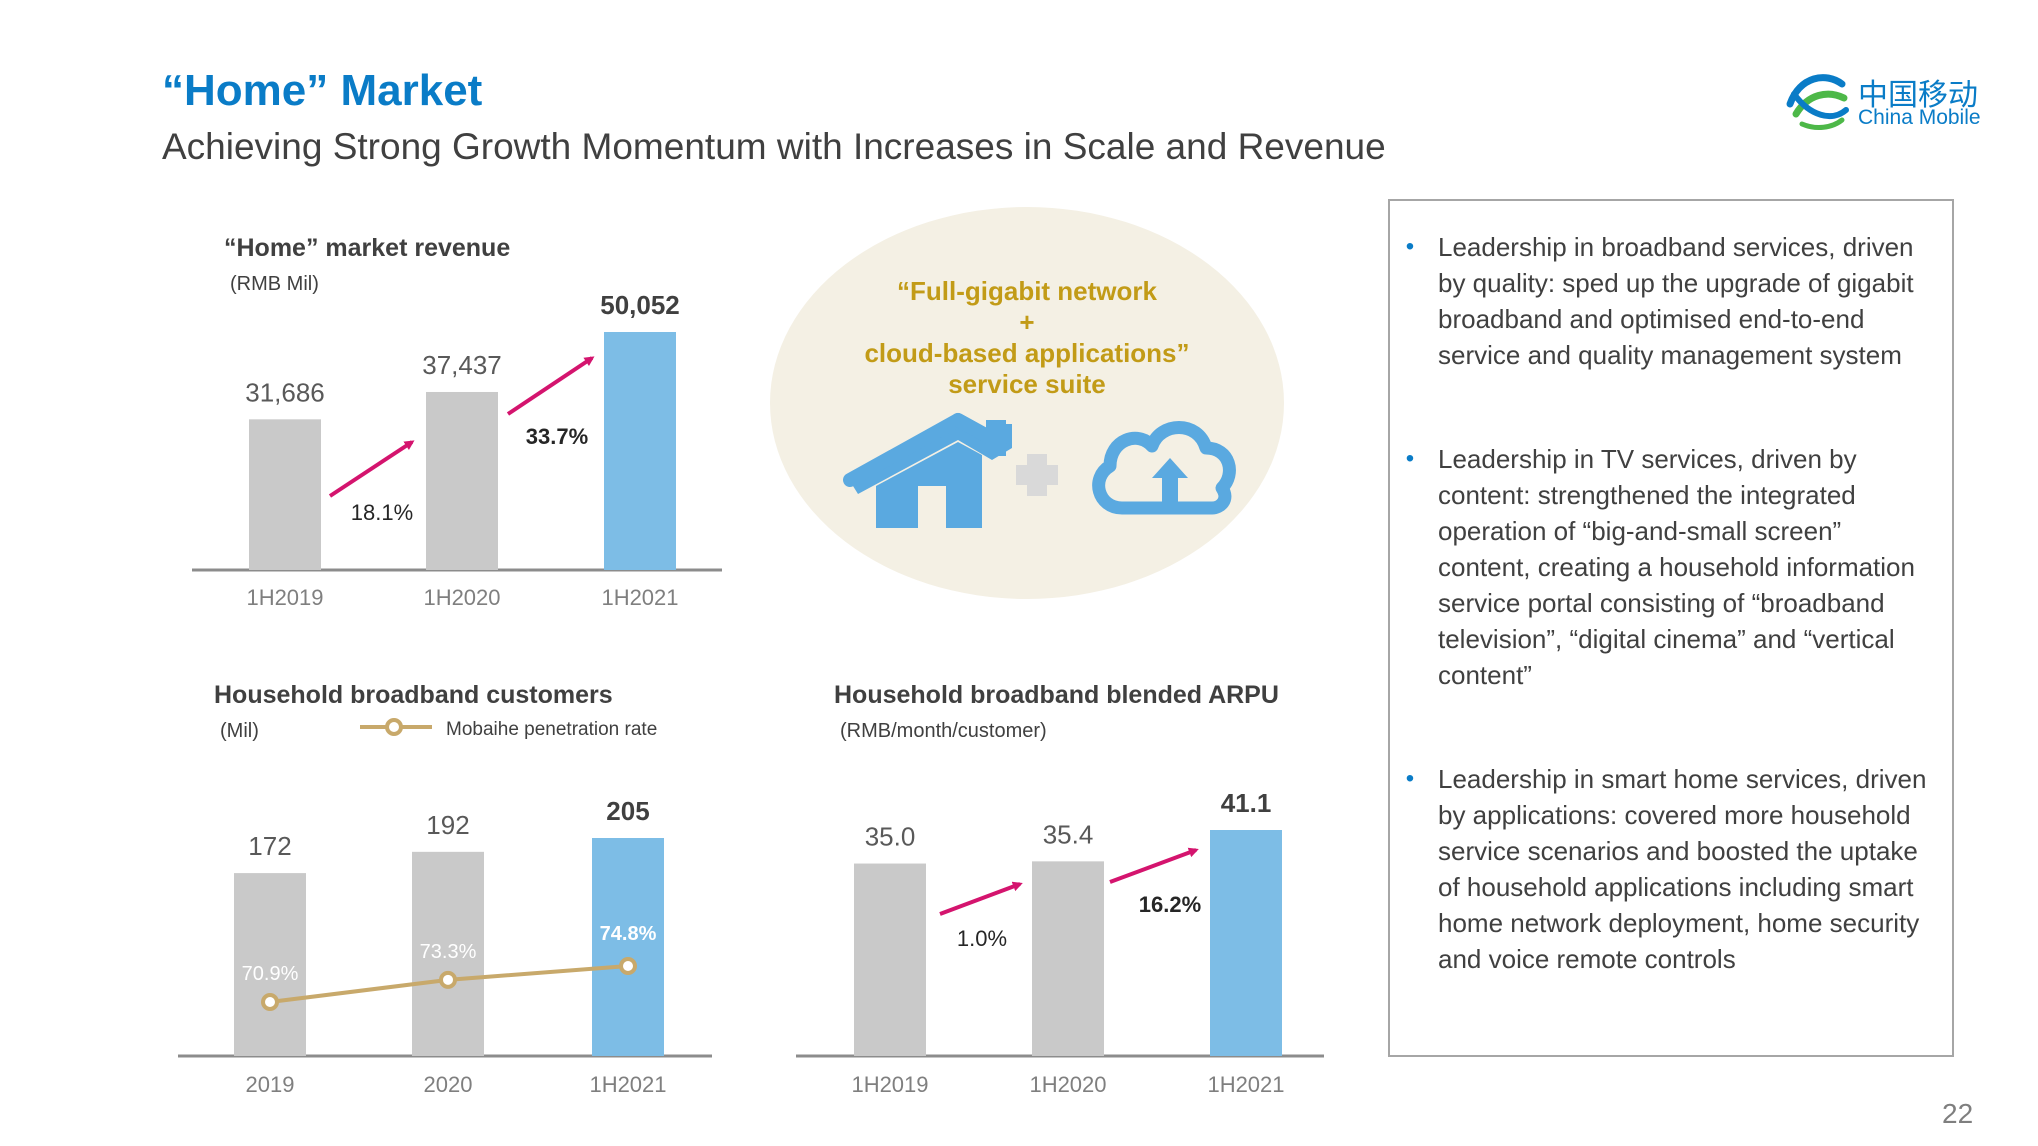 Image resolution: width=2038 pixels, height=1146 pixels. I want to click on bar-value-label: 41.1, so click(1246, 803).